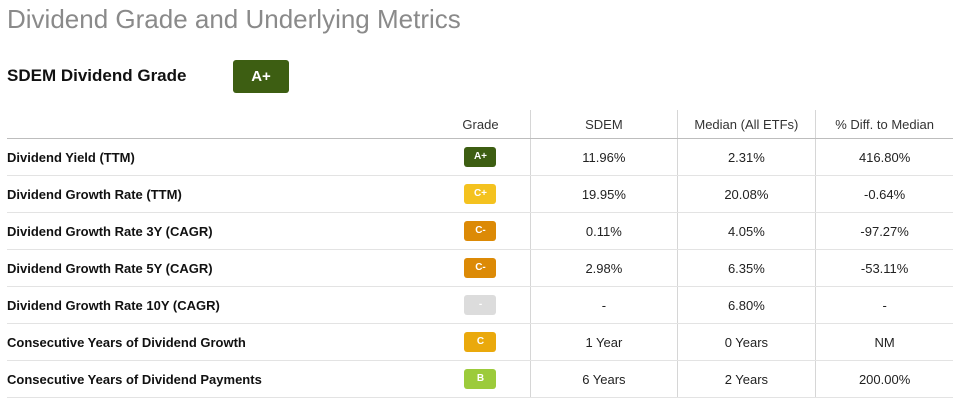 This screenshot has width=960, height=406. Describe the element at coordinates (746, 342) in the screenshot. I see `median-value: 0 Years` at that location.